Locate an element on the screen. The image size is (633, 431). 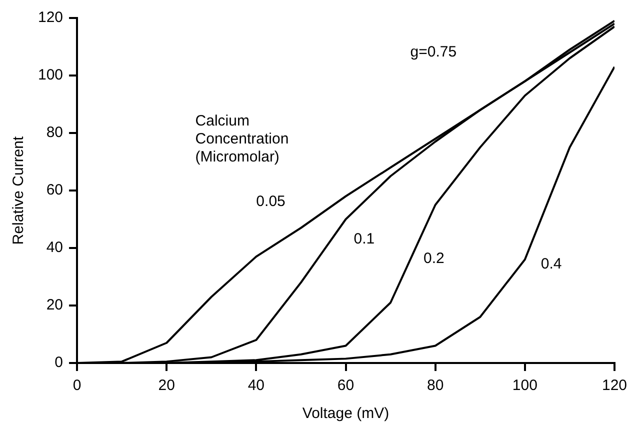
annotation: Calcium Concentration (Micromolar) is located at coordinates (242, 139).